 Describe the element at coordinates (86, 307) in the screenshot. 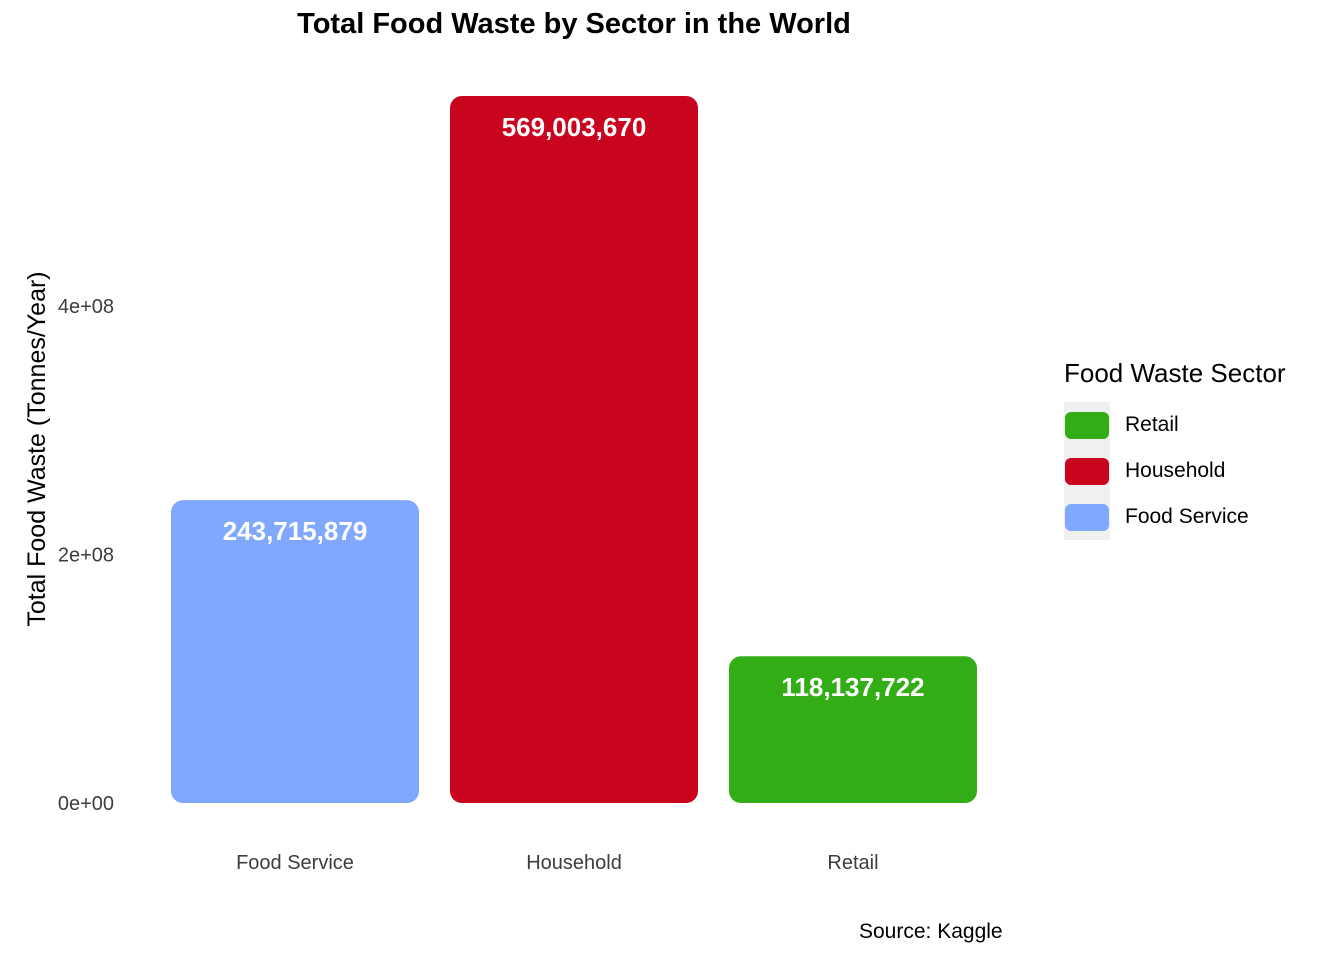

I see `y-tick-label: 4e+08` at that location.